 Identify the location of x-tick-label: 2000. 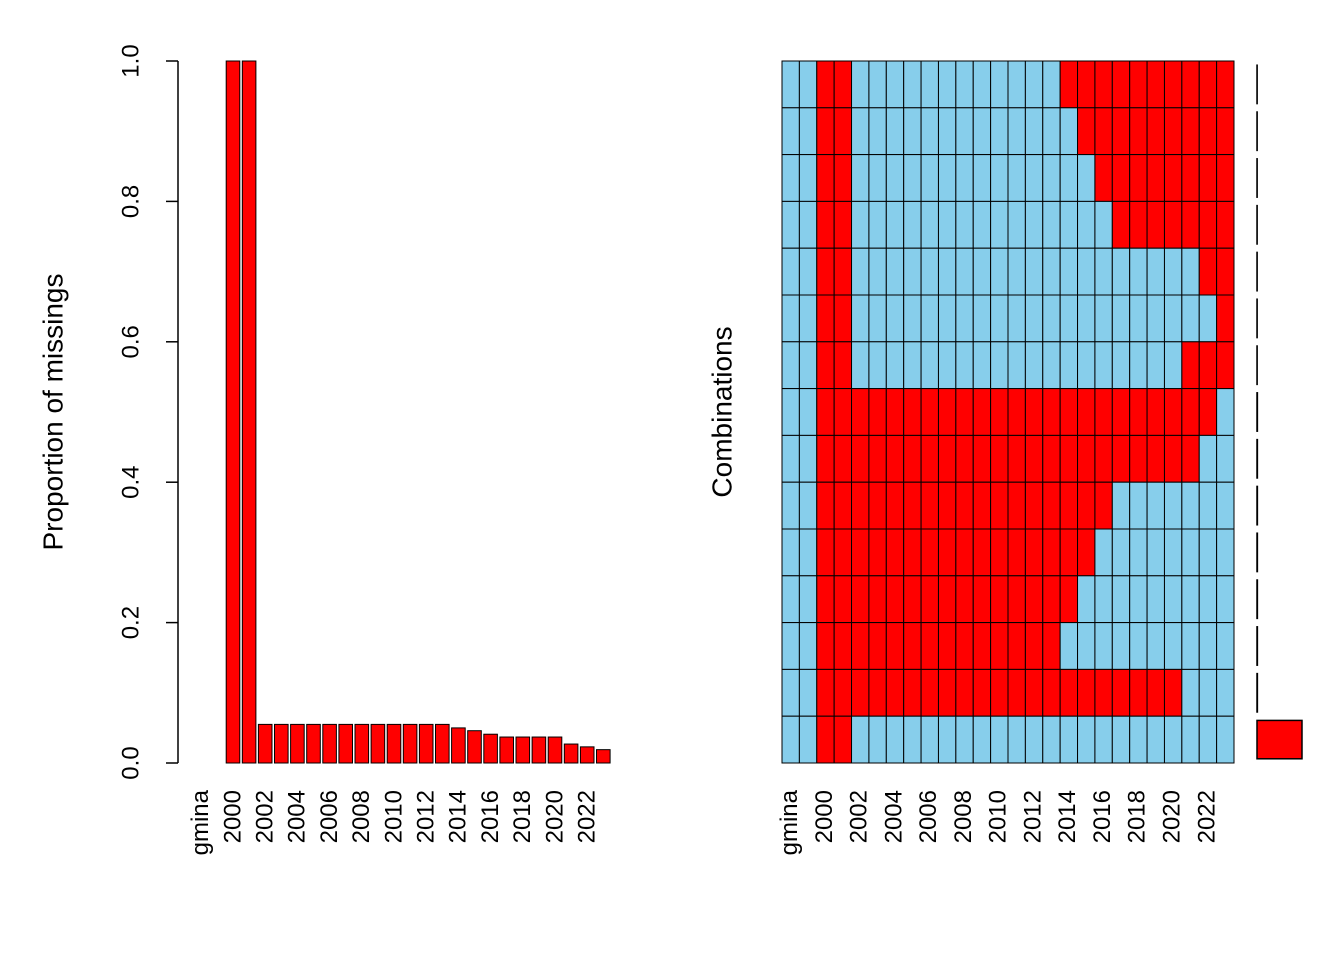
(232, 816).